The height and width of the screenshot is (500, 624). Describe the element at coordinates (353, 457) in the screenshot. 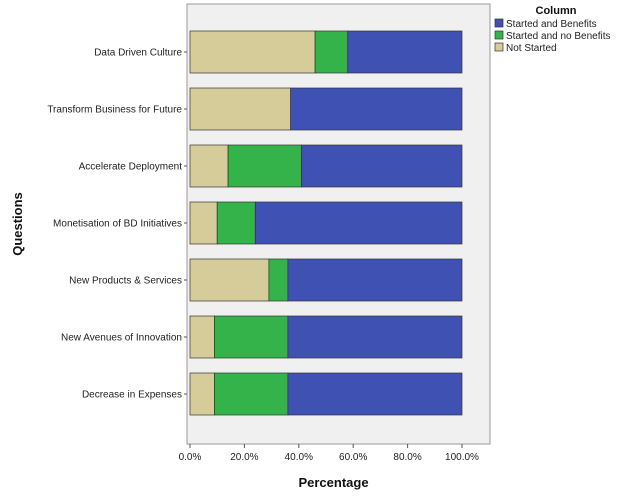

I see `x-tick-label: 60.0%` at that location.